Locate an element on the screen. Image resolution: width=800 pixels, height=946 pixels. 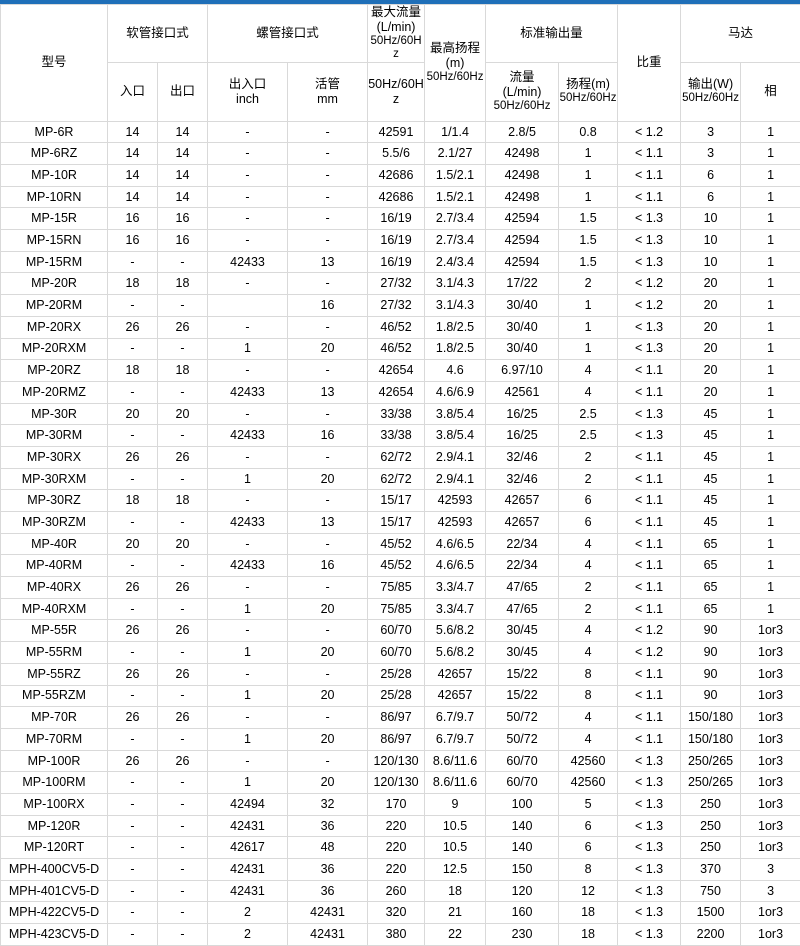
header-specific-gravity: 比重 is located at coordinates (649, 63).